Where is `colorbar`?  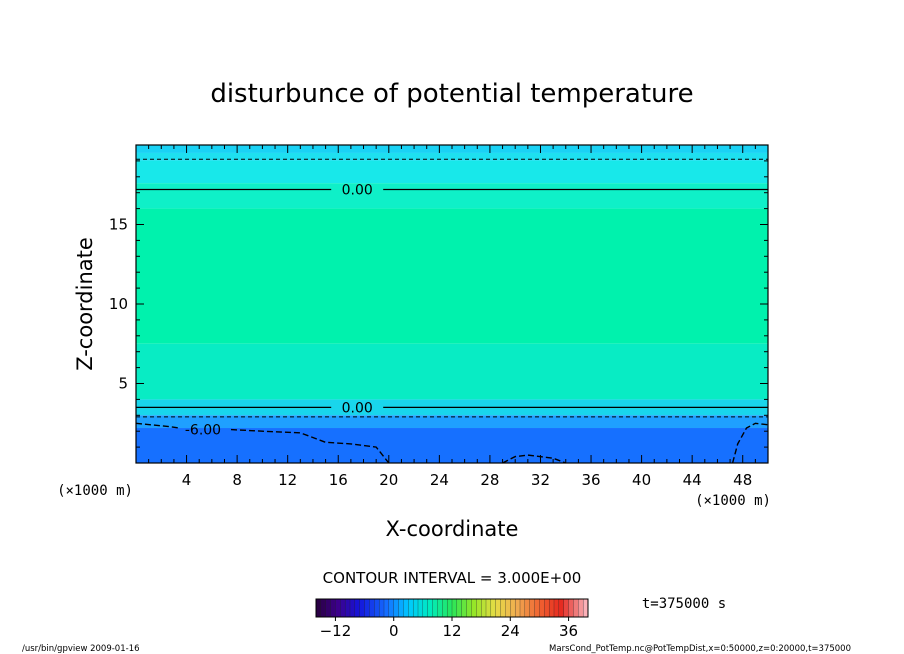
colorbar is located at coordinates (452, 608).